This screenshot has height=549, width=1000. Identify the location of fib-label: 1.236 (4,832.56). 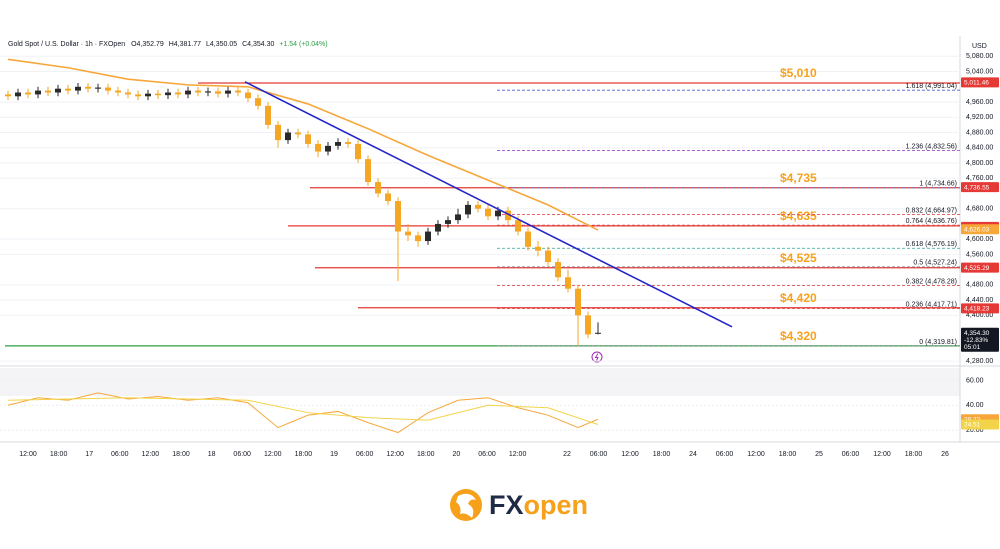
(931, 146).